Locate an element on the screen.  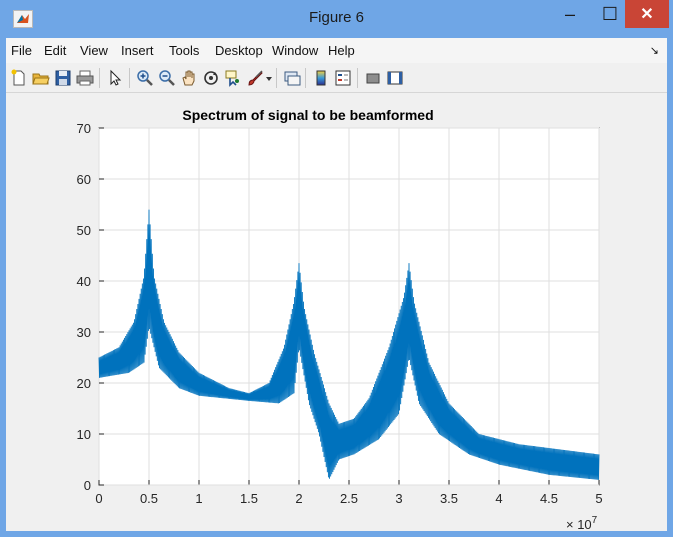
rotate-3d-icon is located at coordinates (211, 78).